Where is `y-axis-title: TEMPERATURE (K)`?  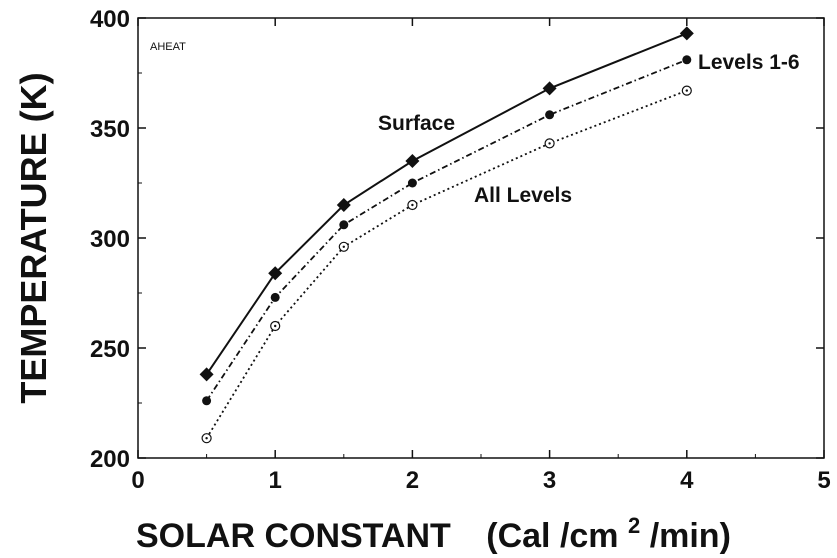
y-axis-title: TEMPERATURE (K) is located at coordinates (33, 237).